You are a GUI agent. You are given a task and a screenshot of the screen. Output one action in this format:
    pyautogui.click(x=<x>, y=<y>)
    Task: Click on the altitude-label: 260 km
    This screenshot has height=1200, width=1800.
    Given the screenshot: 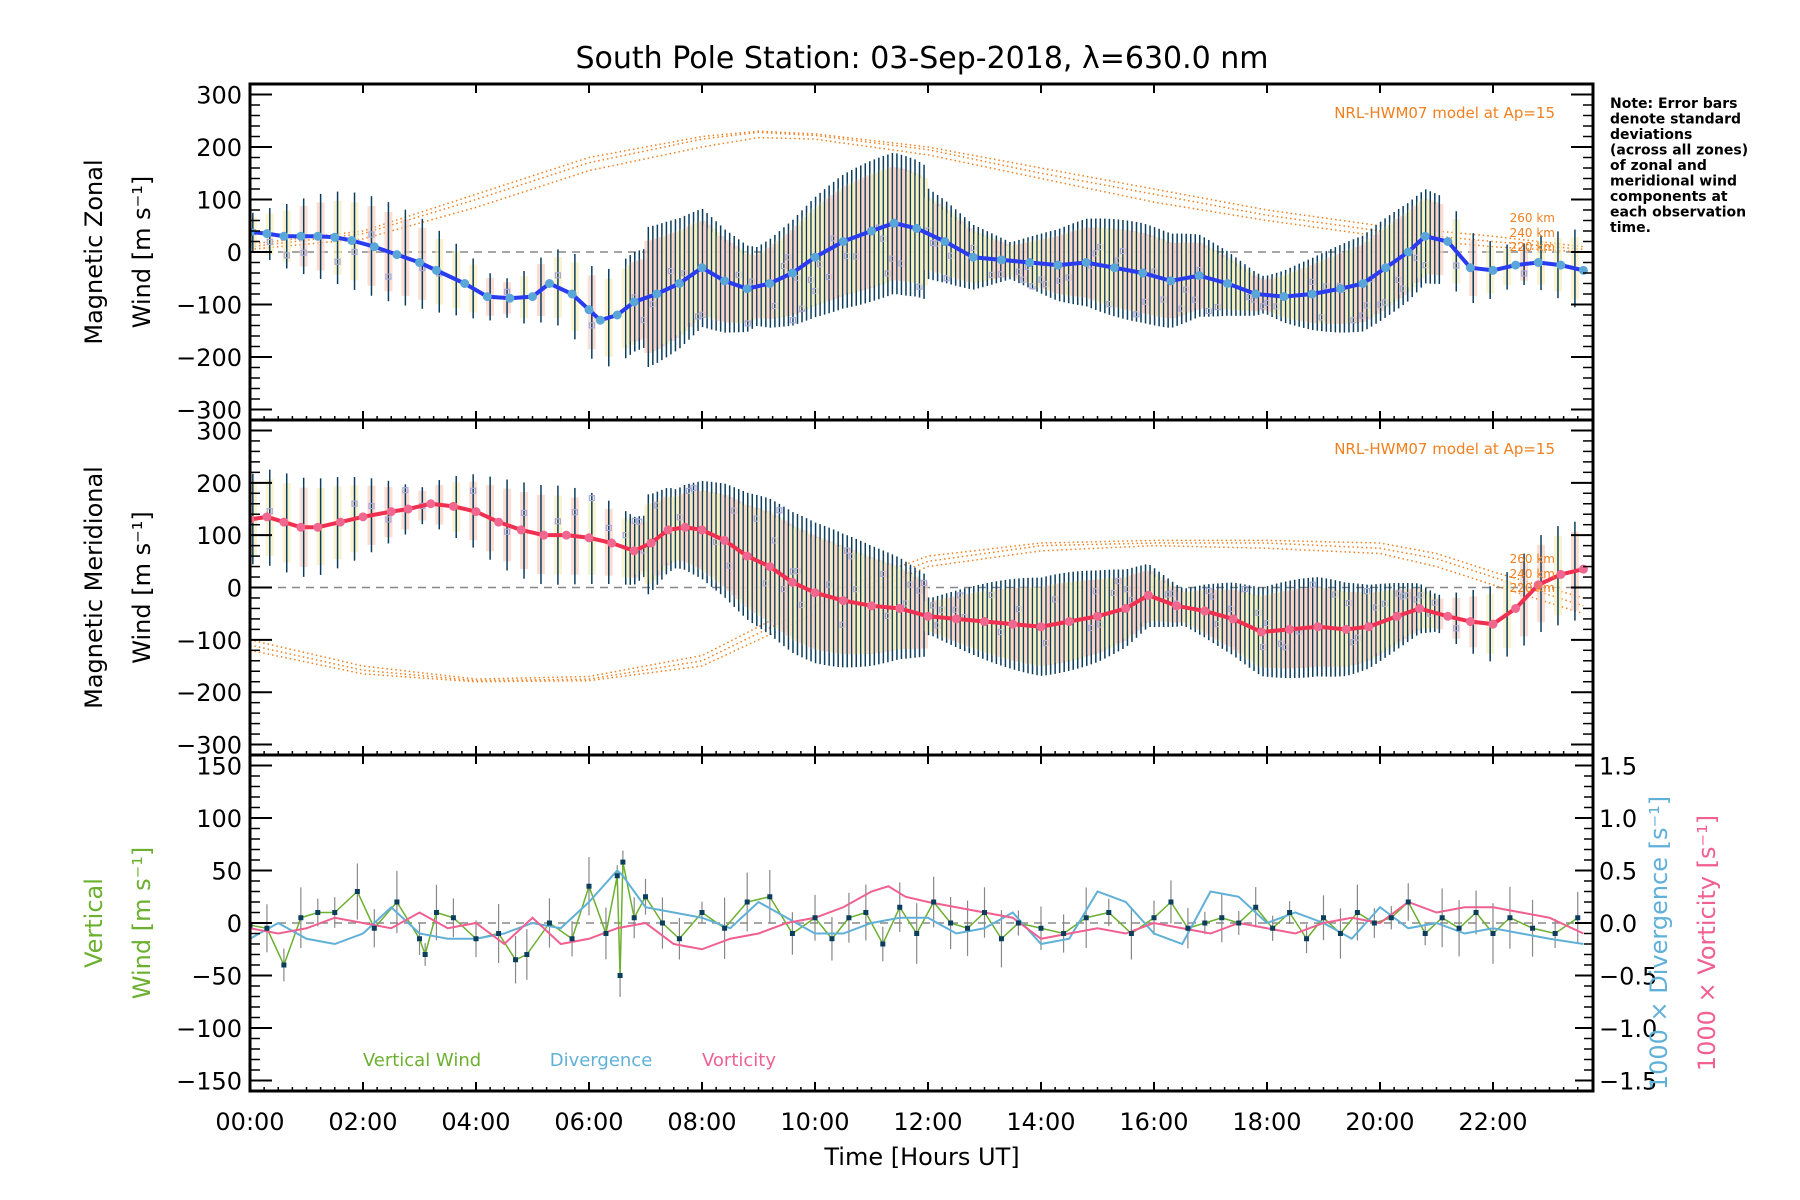 What is the action you would take?
    pyautogui.click(x=1532, y=218)
    